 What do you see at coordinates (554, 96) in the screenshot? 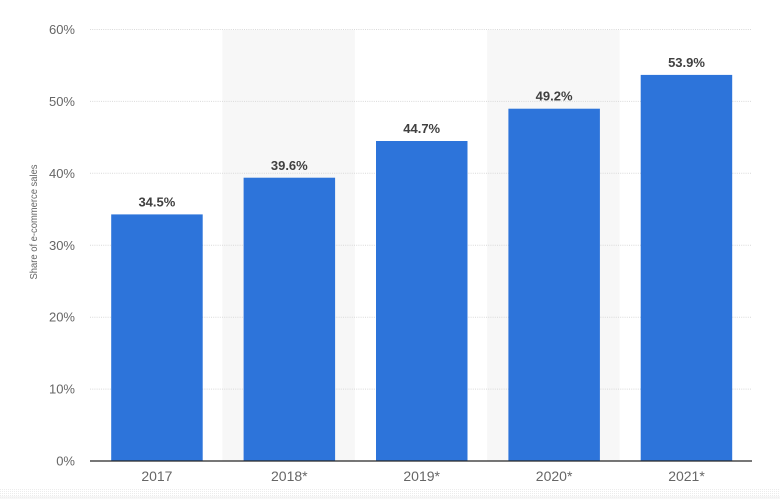
I see `svg-text: 49.2%` at bounding box center [554, 96].